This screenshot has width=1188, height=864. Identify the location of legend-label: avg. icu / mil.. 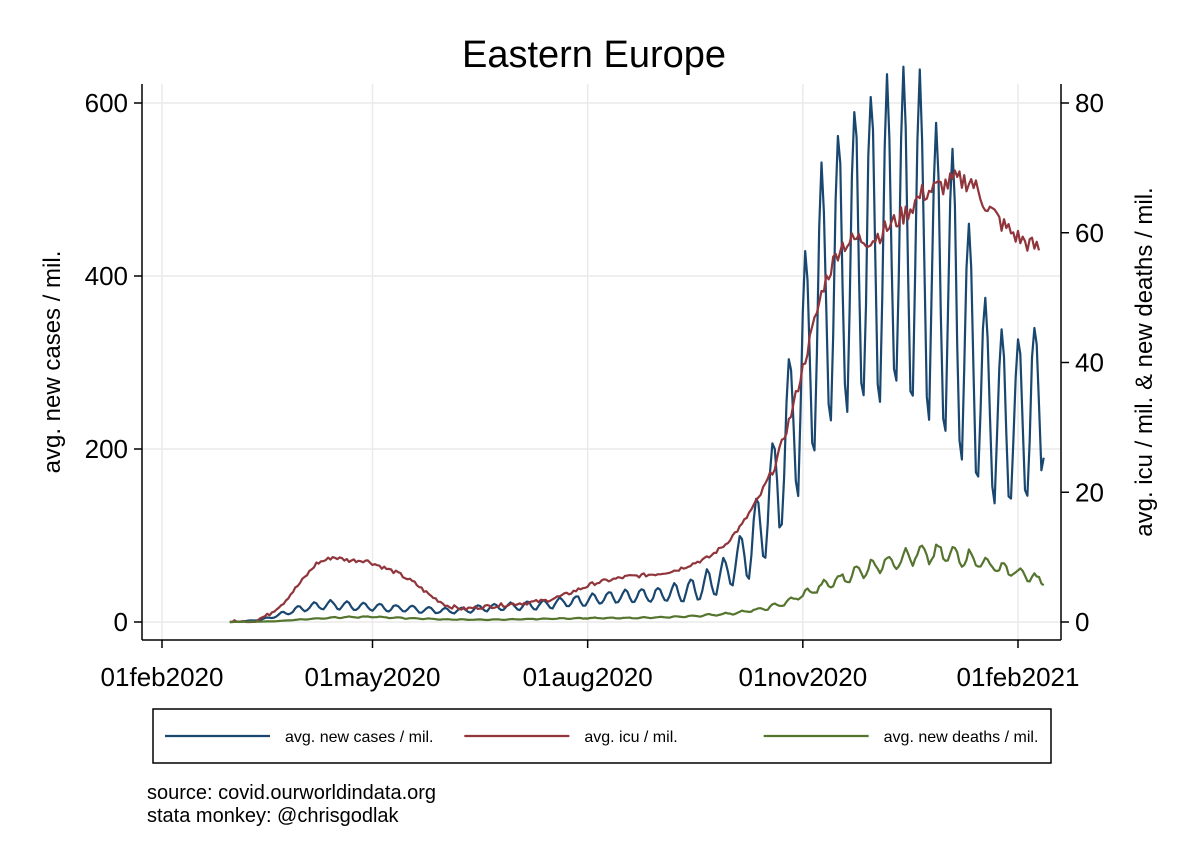
(630, 737).